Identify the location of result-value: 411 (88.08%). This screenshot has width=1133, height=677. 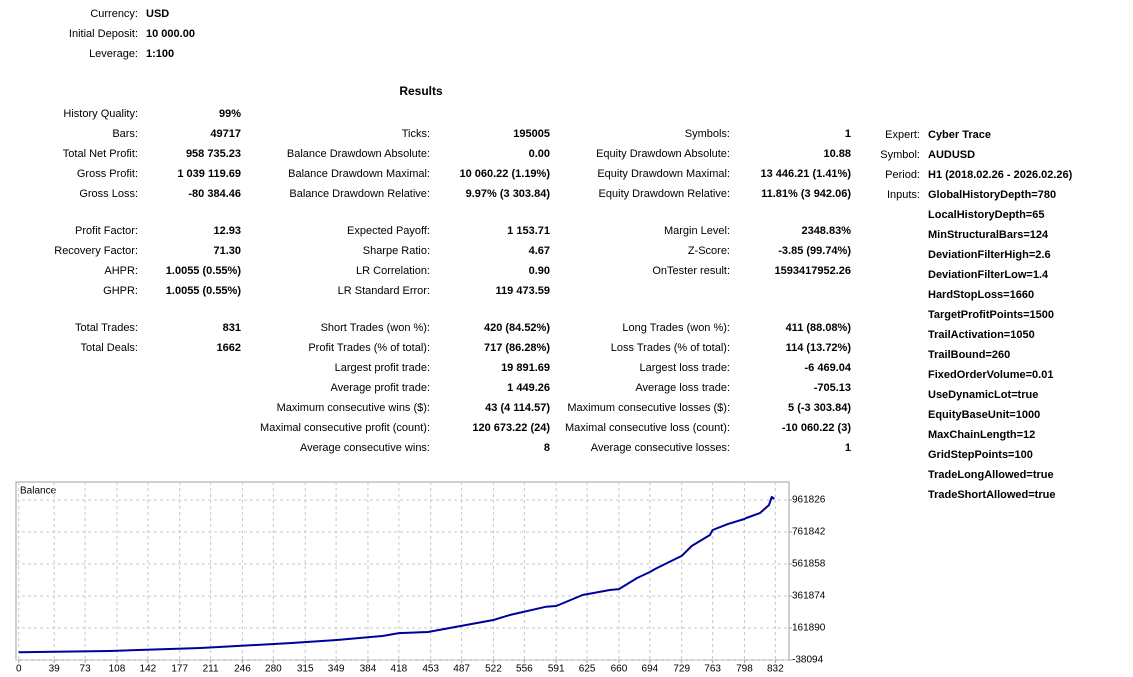
(819, 328).